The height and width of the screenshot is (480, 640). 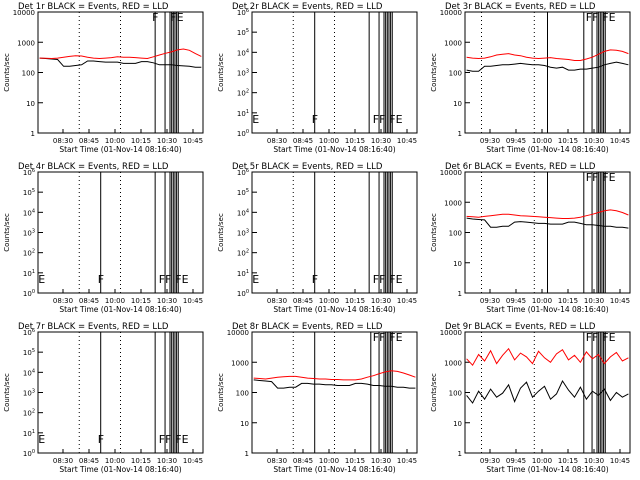 What do you see at coordinates (93, 7) in the screenshot?
I see `panel-title: Det 1r BLACK = Events, RED = LLD` at bounding box center [93, 7].